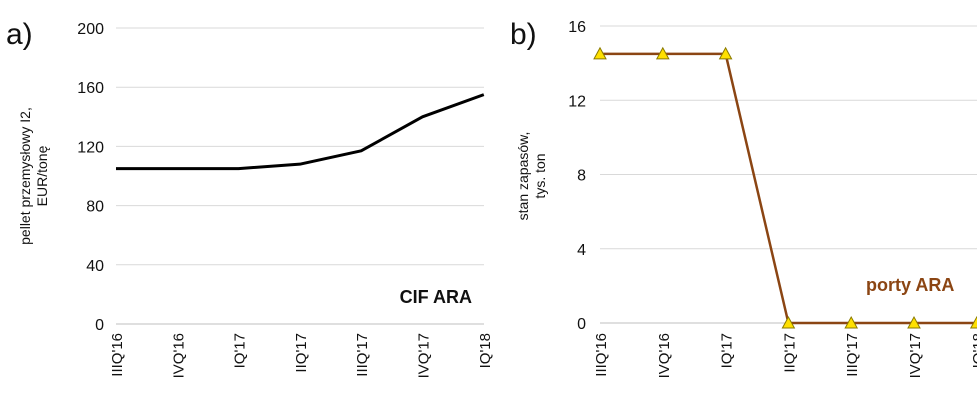 This screenshot has width=977, height=399. What do you see at coordinates (95, 207) in the screenshot?
I see `y-tick-label: 80` at bounding box center [95, 207].